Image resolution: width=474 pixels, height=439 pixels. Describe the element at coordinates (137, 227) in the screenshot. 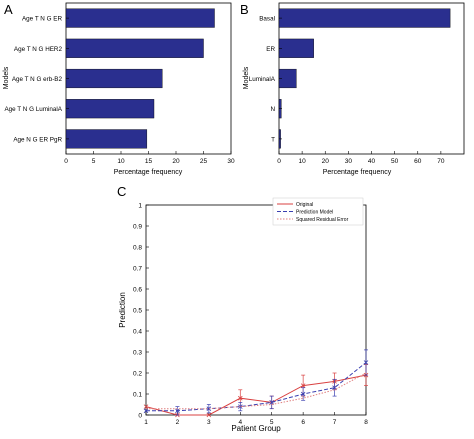

I see `y-tick-label: 0.9` at that location.